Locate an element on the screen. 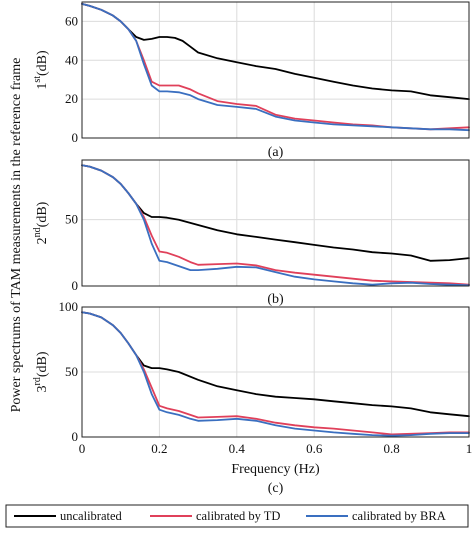 This screenshot has width=474, height=550. legend-label-2: calibrated by TD is located at coordinates (238, 516).